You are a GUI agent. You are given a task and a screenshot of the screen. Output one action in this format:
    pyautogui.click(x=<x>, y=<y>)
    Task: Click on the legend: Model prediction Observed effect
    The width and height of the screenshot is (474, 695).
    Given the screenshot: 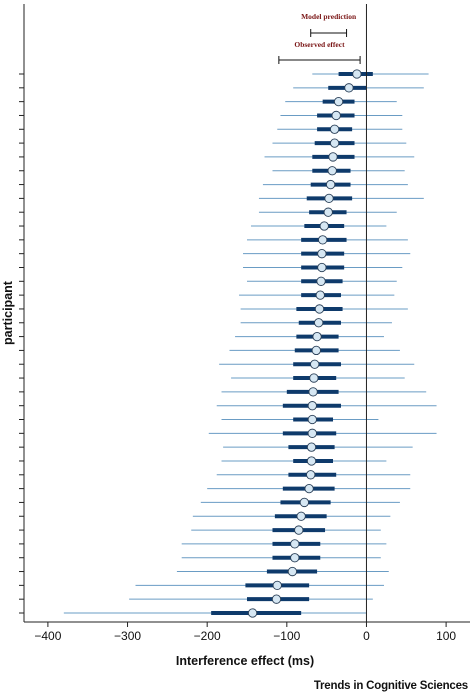 What is the action you would take?
    pyautogui.click(x=319, y=38)
    